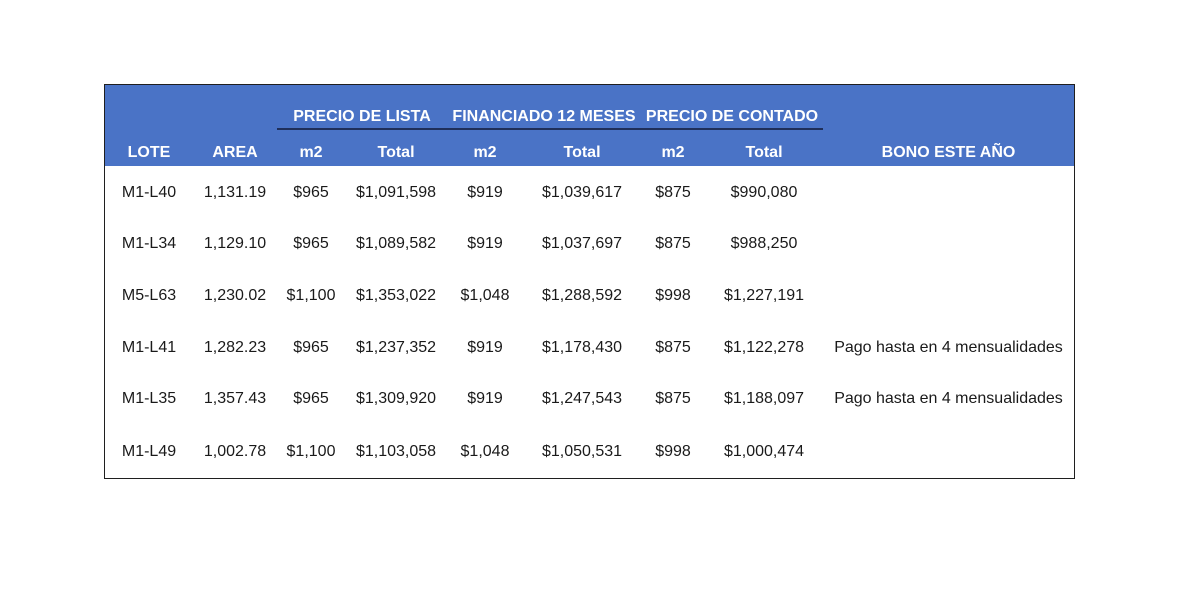 This screenshot has width=1200, height=589. What do you see at coordinates (582, 243) in the screenshot?
I see `cell-financiado-total: $1,037,697` at bounding box center [582, 243].